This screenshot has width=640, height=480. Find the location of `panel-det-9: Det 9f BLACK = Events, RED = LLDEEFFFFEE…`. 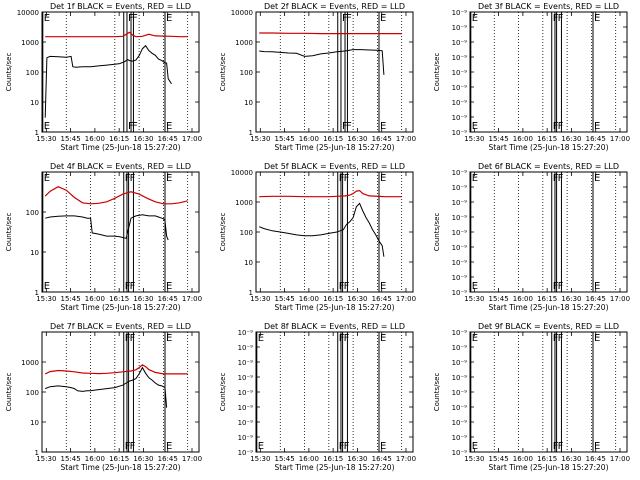

panel-det-9: Det 9f BLACK = Events, RED = LLDEEFFFFEE… is located at coordinates (531, 397).